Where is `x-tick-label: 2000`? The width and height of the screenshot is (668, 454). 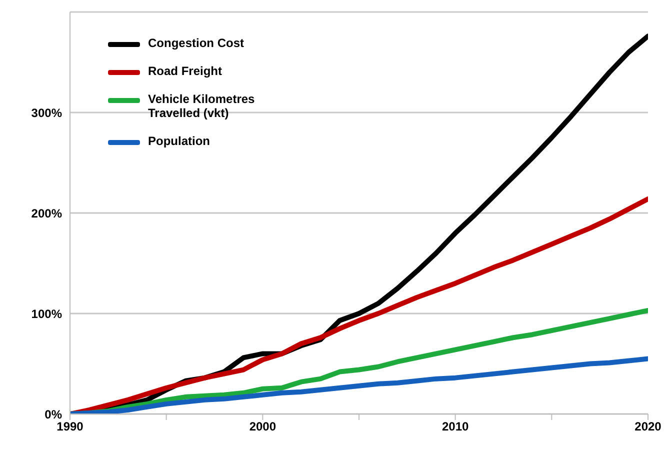
x-tick-label: 2000 is located at coordinates (262, 427).